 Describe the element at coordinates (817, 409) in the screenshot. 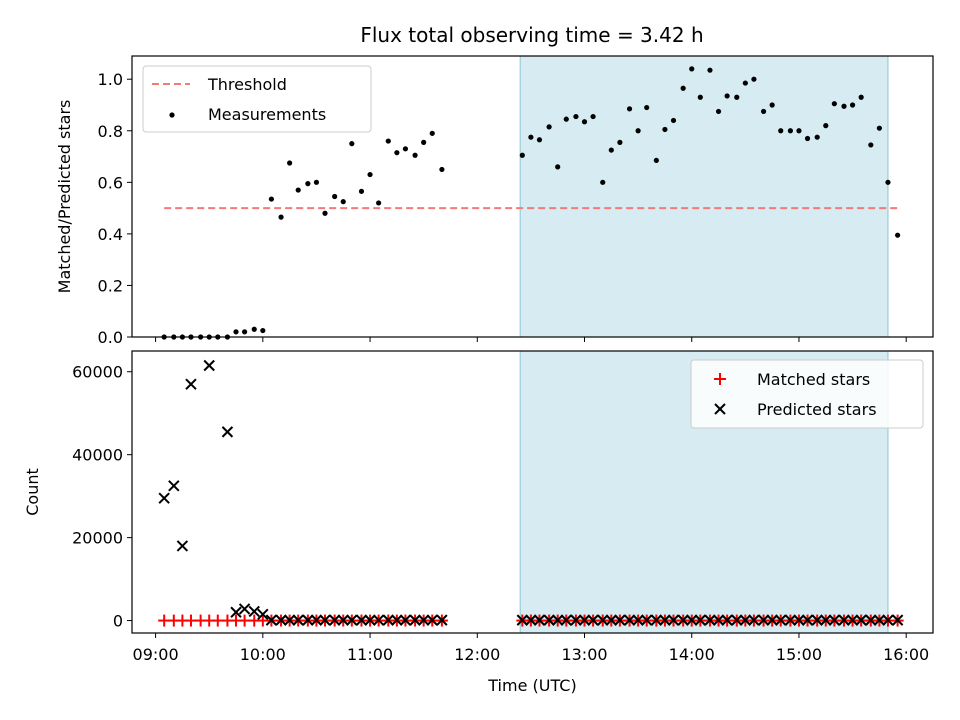

I see `legend-predicted-label: Predicted stars` at that location.